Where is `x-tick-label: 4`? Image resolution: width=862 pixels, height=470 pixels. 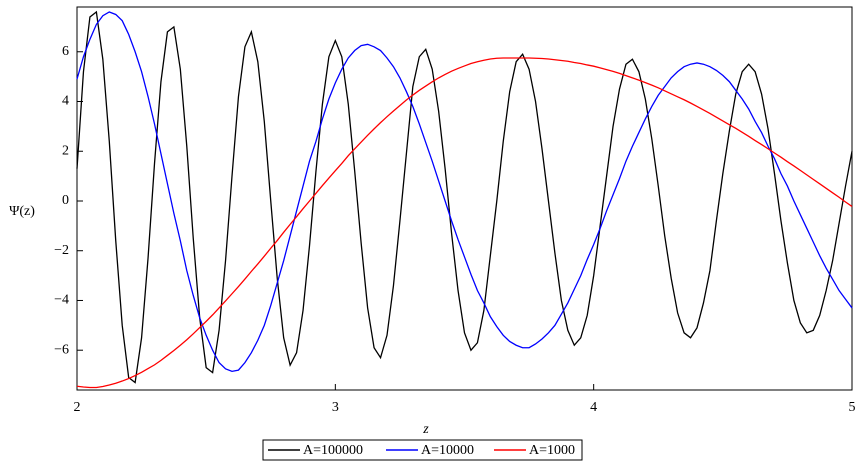 x-tick-label: 4 is located at coordinates (593, 407).